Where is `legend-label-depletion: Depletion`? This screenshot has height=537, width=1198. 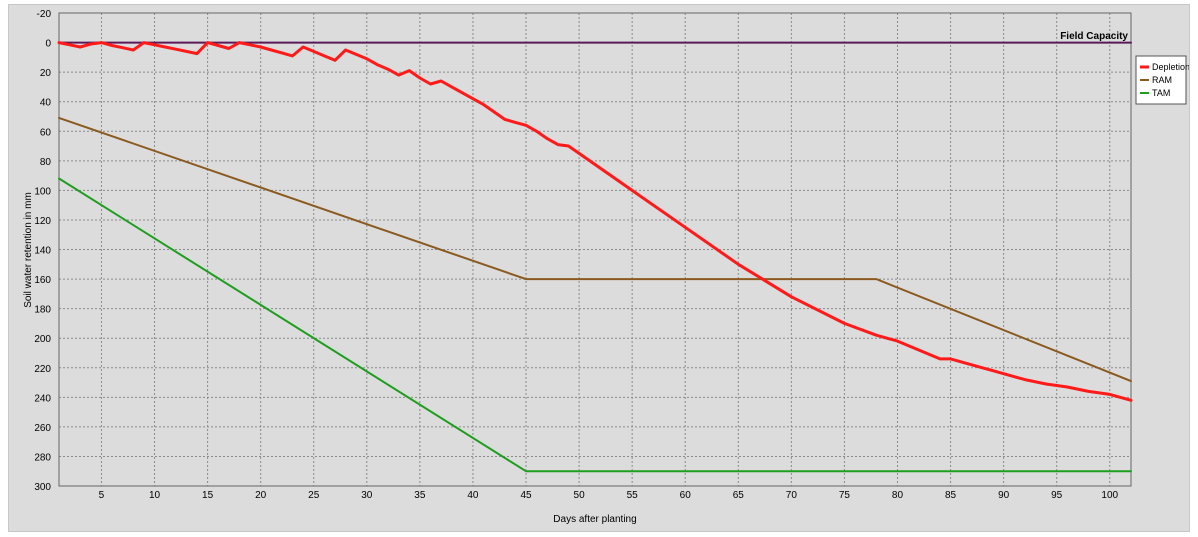
legend-label-depletion: Depletion is located at coordinates (1170, 67).